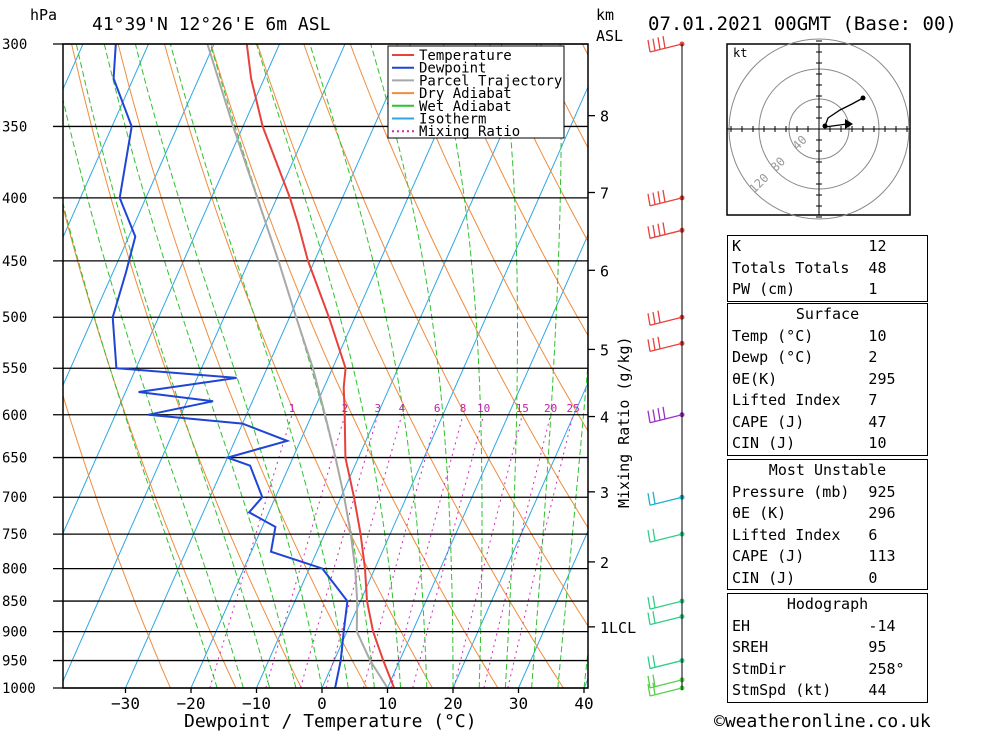 The height and width of the screenshot is (733, 1000). What do you see at coordinates (612, 372) in the screenshot?
I see `height-axis: 8 7 6 5 4 3 2 1LCL` at bounding box center [612, 372].